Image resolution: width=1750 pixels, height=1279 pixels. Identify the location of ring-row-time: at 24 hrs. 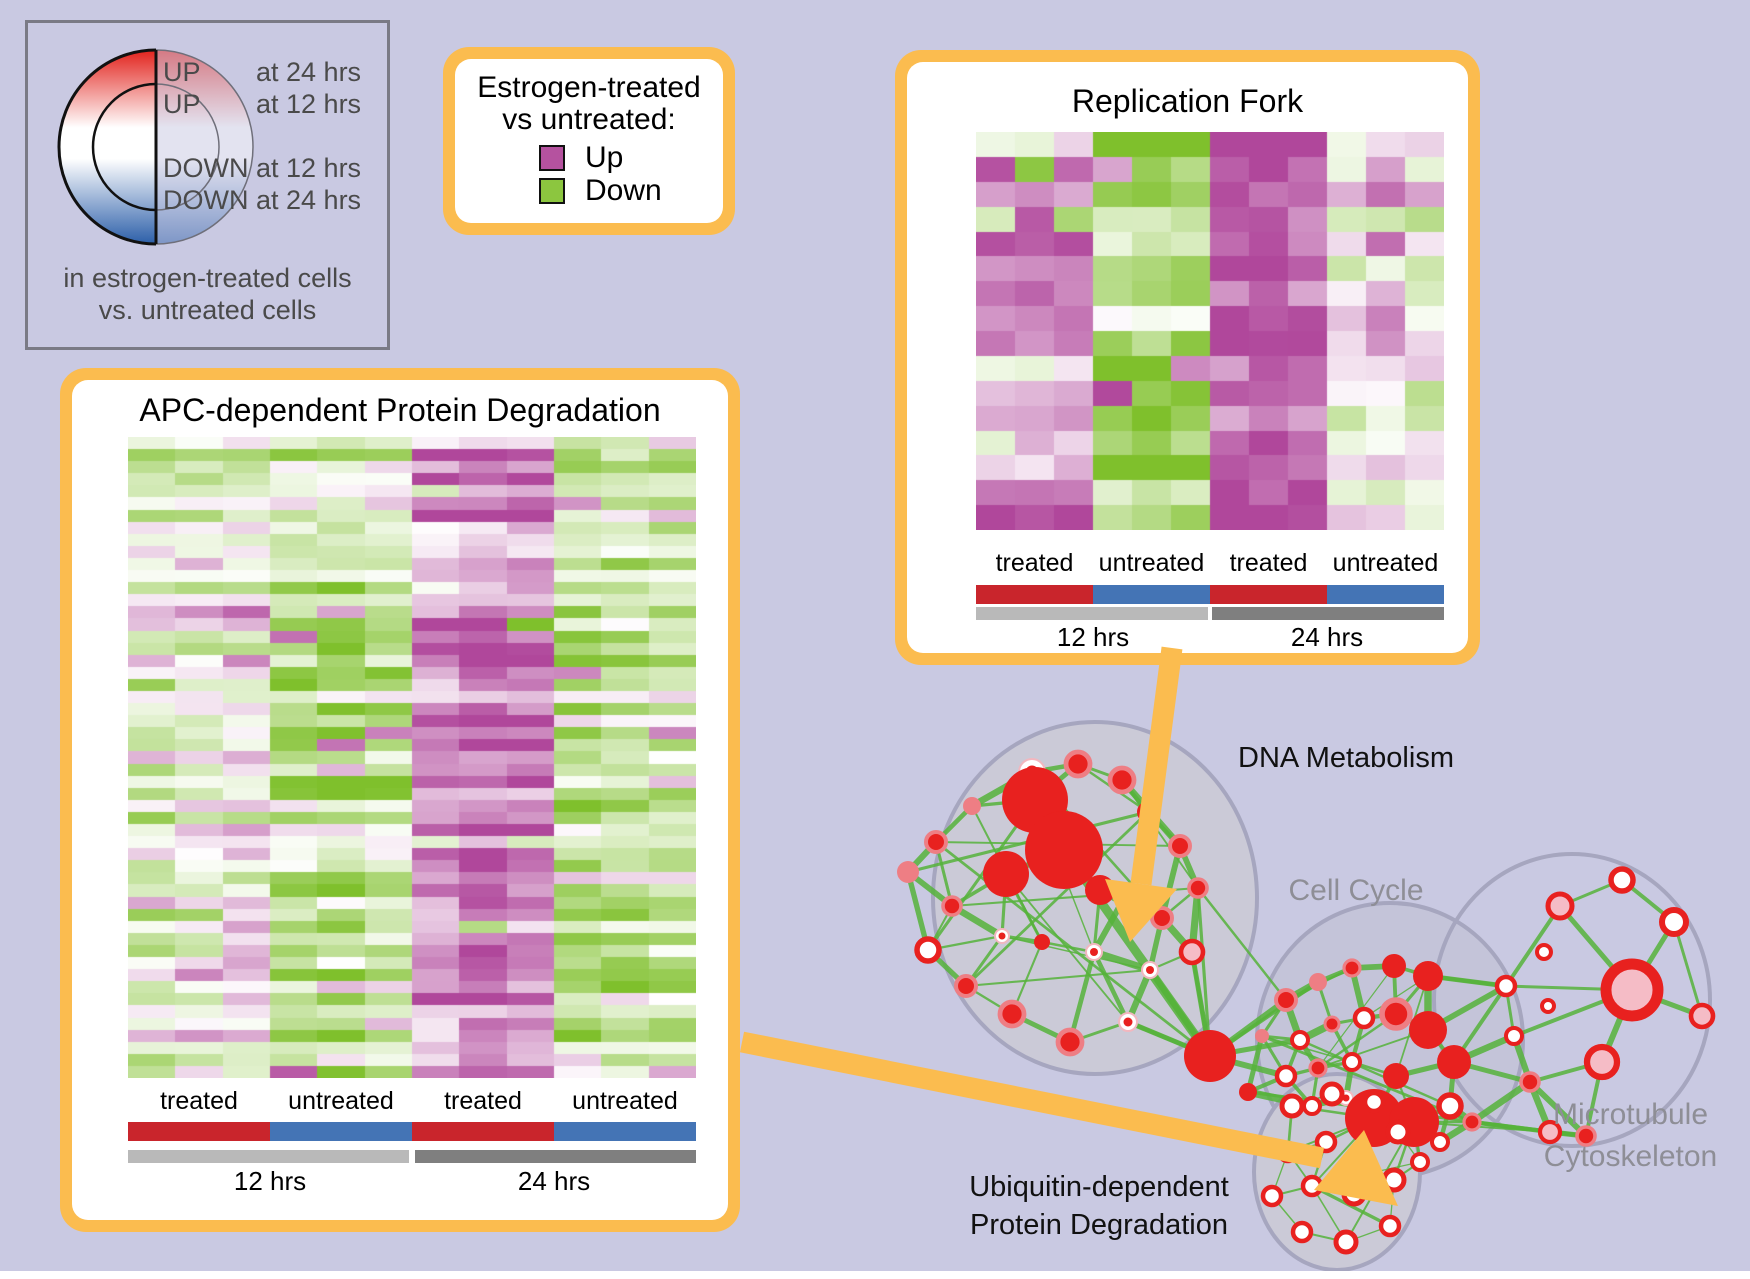
(309, 72).